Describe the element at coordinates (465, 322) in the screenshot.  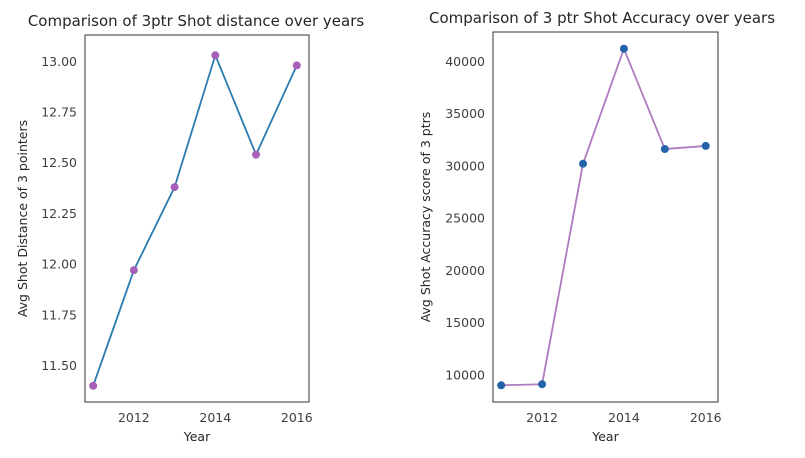
I see `y-tick-label: 15000` at that location.